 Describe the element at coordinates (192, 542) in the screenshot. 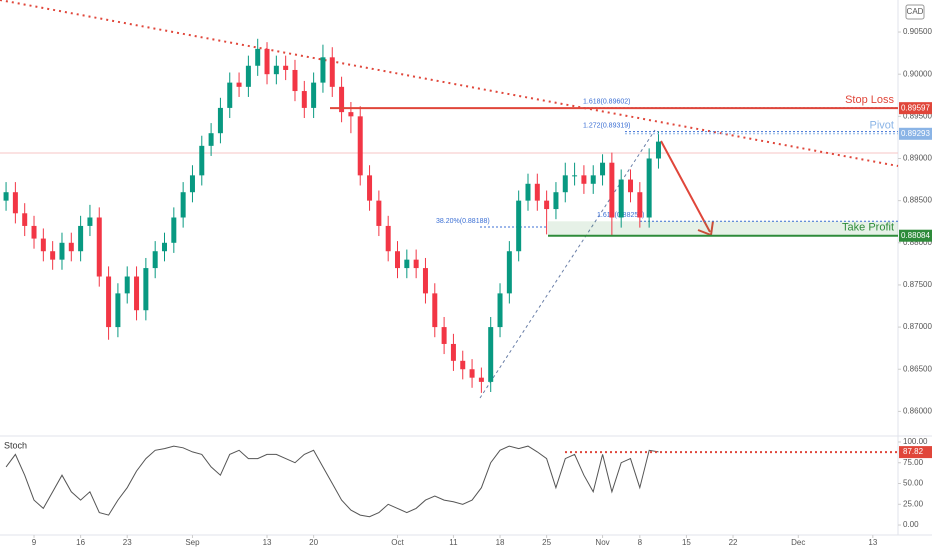

I see `x-tick-label: Sep` at that location.